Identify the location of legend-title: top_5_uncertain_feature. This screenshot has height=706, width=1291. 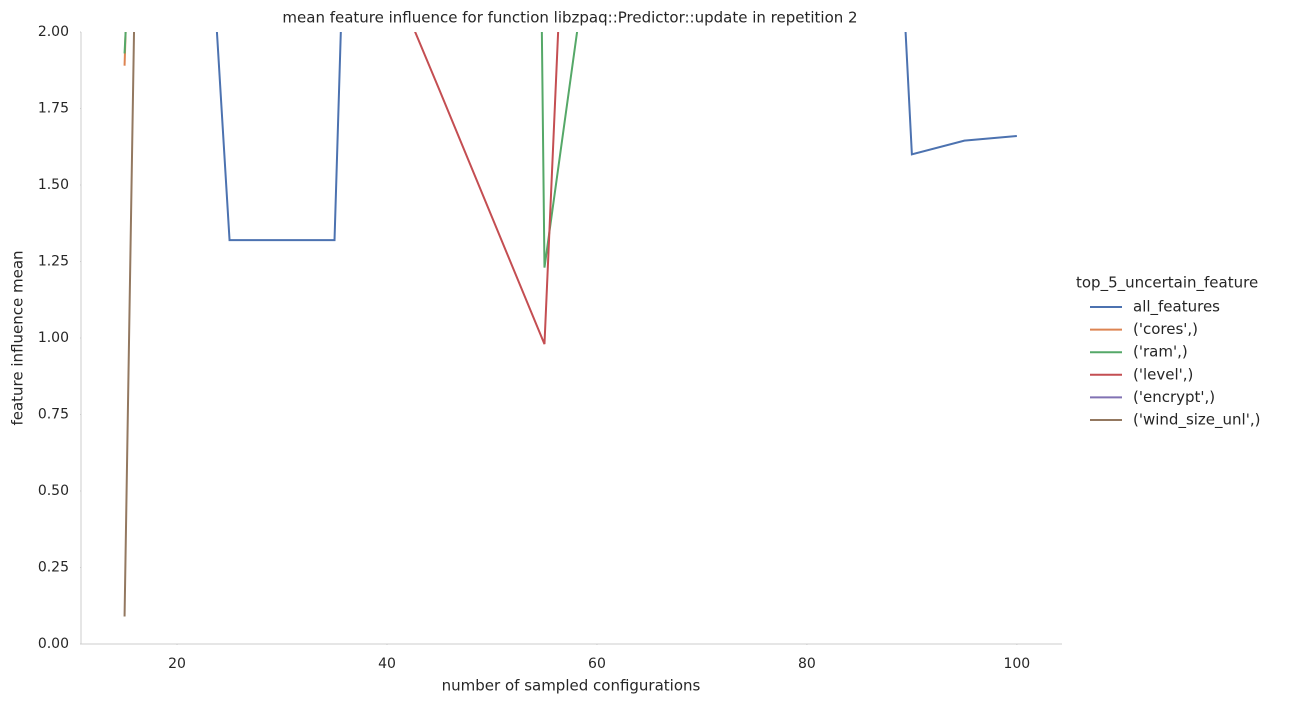
(1167, 283).